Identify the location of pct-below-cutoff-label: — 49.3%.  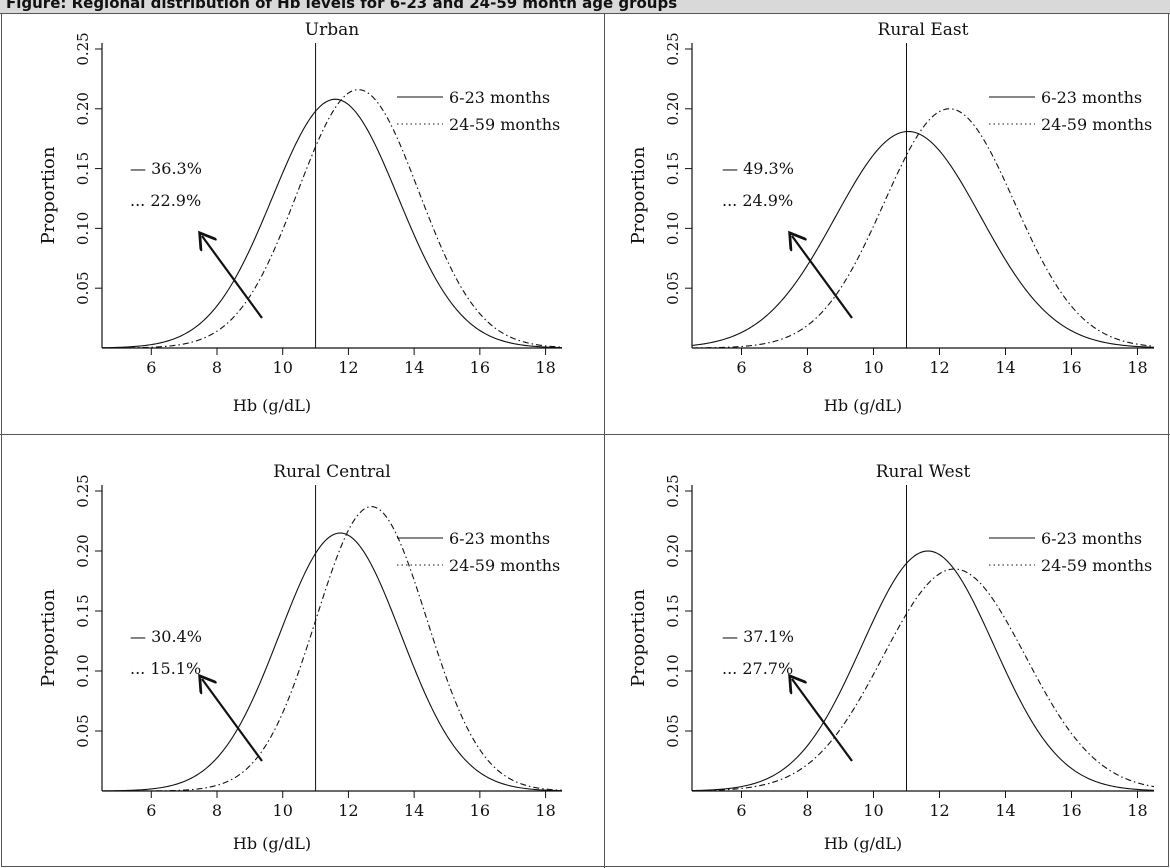
(758, 168).